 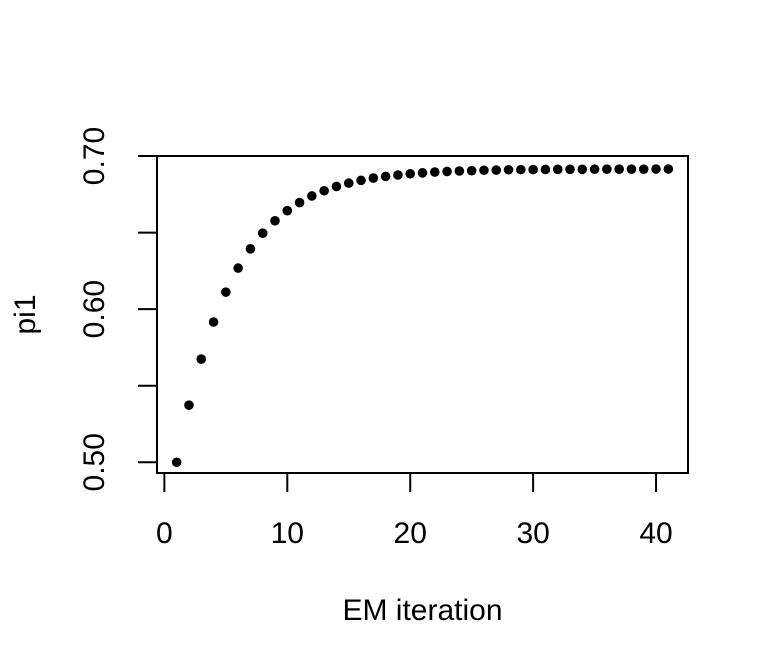 What do you see at coordinates (94, 156) in the screenshot?
I see `y-axis-tick-label: 0.70` at bounding box center [94, 156].